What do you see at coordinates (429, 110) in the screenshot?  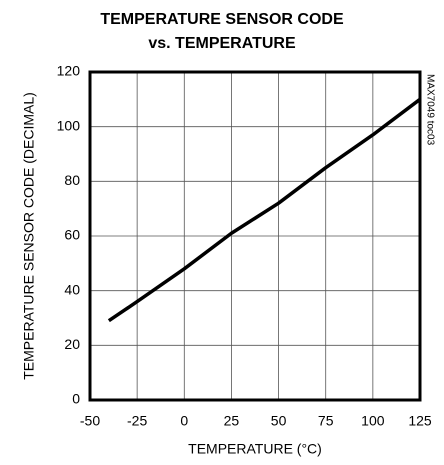 I see `annotation: MAX7049 toc03` at bounding box center [429, 110].